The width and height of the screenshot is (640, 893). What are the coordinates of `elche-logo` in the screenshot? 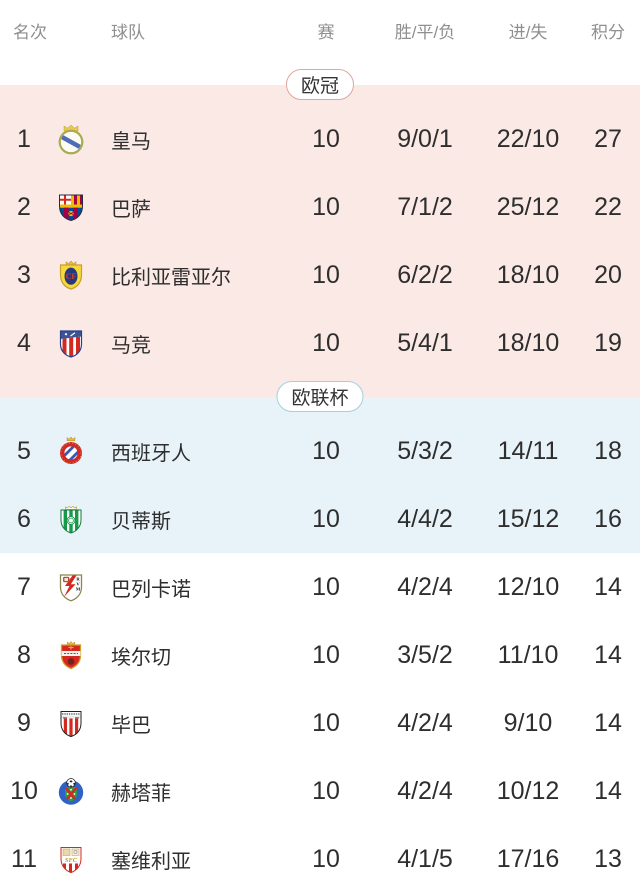 It's located at (71, 655).